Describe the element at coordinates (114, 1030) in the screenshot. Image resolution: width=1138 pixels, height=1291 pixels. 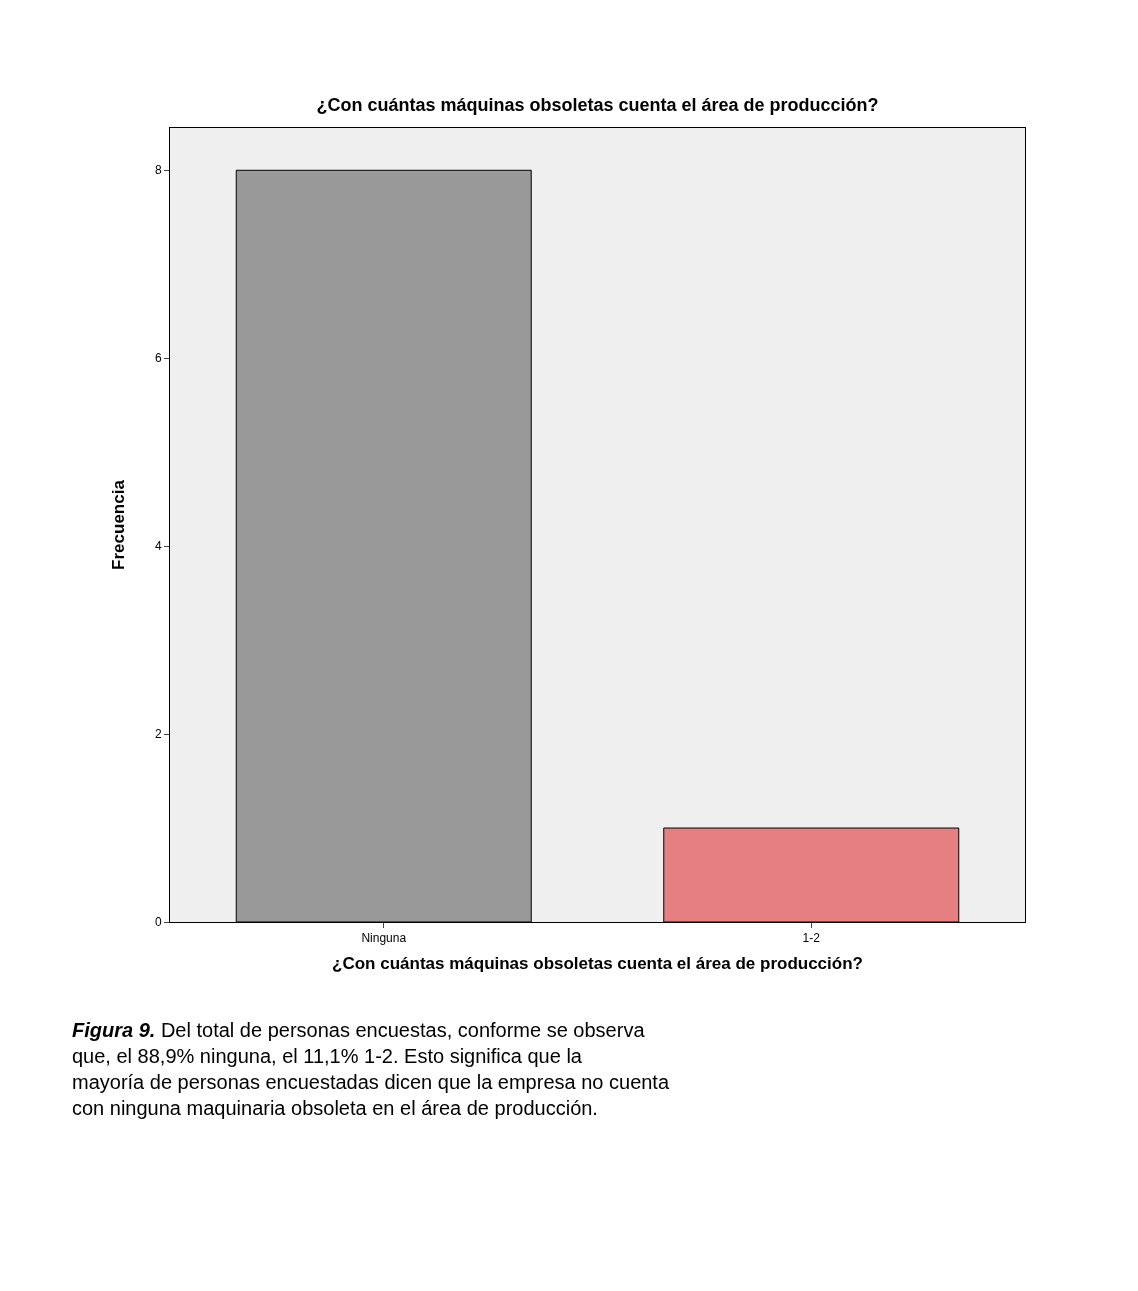
I see `text: Figura 9.` at that location.